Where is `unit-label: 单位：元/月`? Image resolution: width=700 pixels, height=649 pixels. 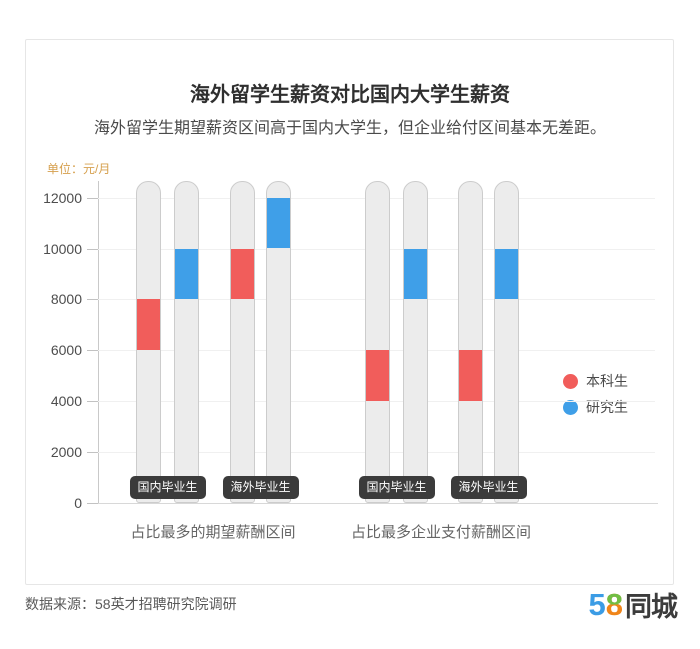
unit-label: 单位：元/月 is located at coordinates (79, 169).